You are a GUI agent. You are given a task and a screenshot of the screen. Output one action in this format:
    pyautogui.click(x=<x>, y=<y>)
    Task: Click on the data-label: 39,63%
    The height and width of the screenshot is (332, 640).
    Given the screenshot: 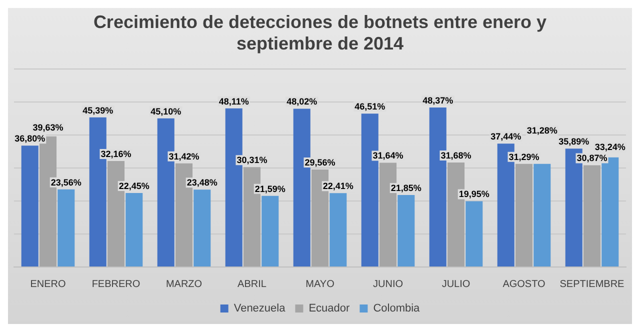 What is the action you would take?
    pyautogui.click(x=48, y=127)
    